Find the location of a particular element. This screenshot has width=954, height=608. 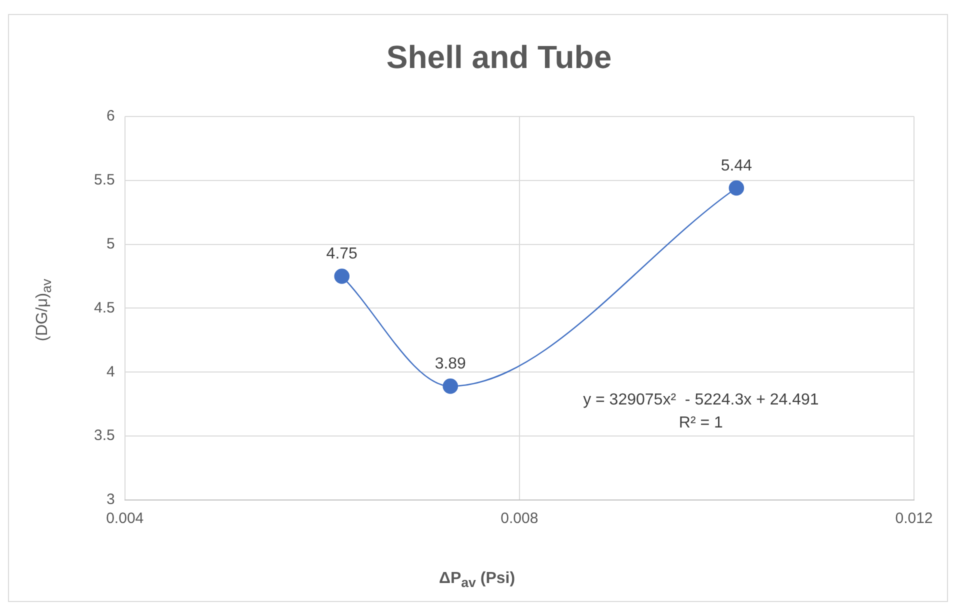

y-tick-label: 5 is located at coordinates (110, 243).